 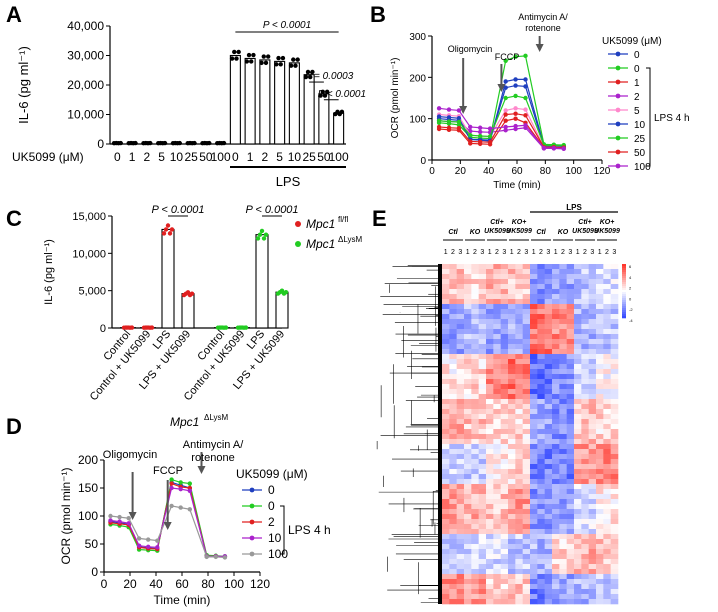 I want to click on x-tick-label: 20, so click(x=461, y=171).